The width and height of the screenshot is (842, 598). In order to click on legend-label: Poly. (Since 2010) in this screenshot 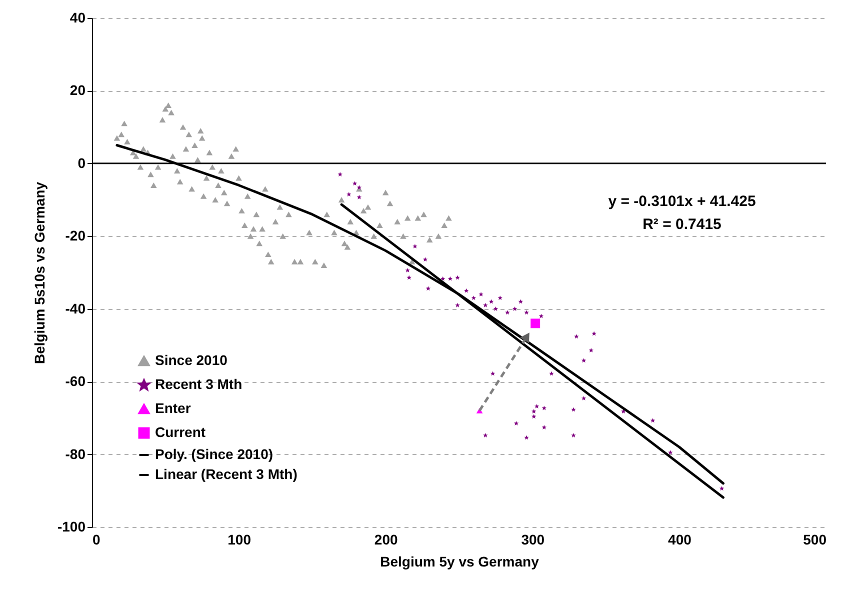, I will do `click(214, 454)`.